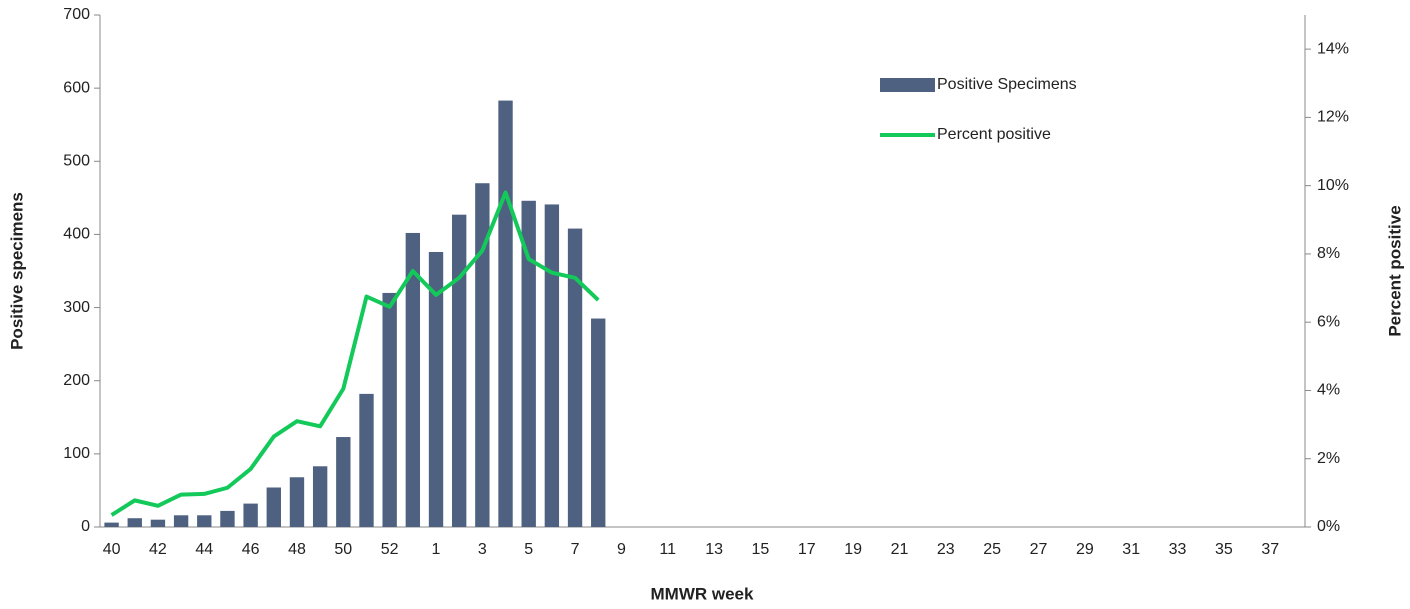 This screenshot has height=609, width=1410. I want to click on y-tick-label: 700, so click(76, 14).